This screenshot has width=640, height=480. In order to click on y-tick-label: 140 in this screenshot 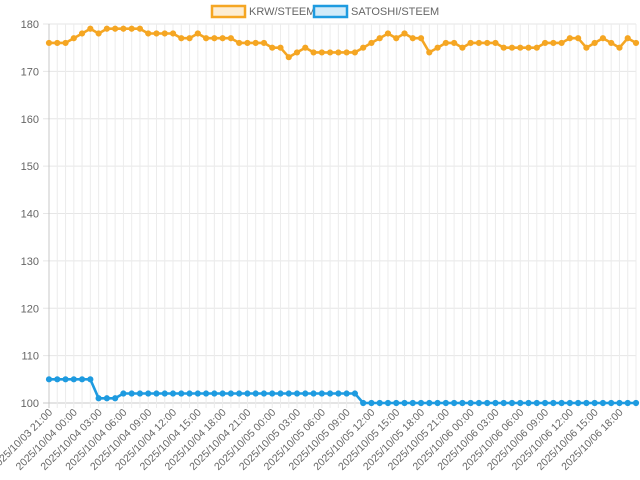, I will do `click(30, 215)`.